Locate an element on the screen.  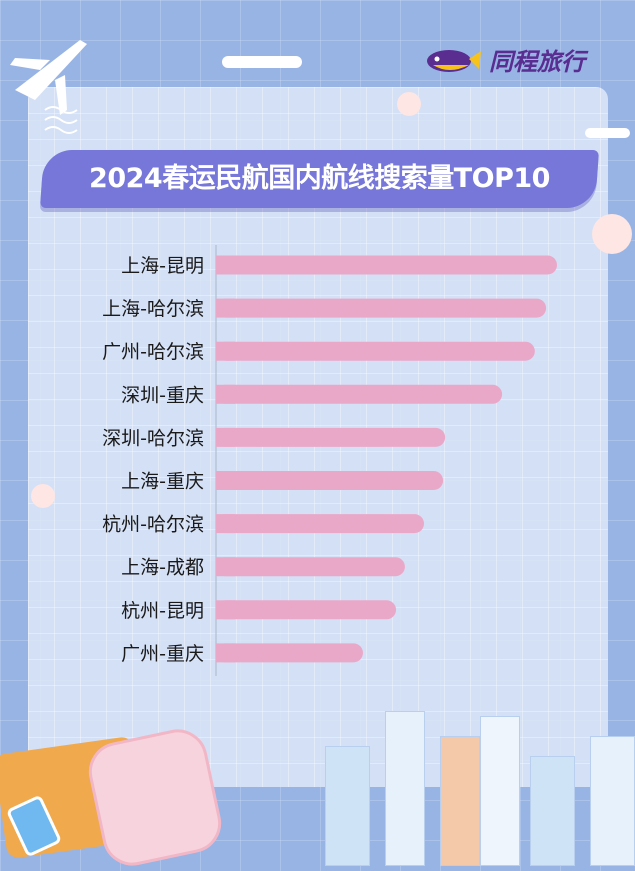
whale-logo-icon is located at coordinates (454, 60).